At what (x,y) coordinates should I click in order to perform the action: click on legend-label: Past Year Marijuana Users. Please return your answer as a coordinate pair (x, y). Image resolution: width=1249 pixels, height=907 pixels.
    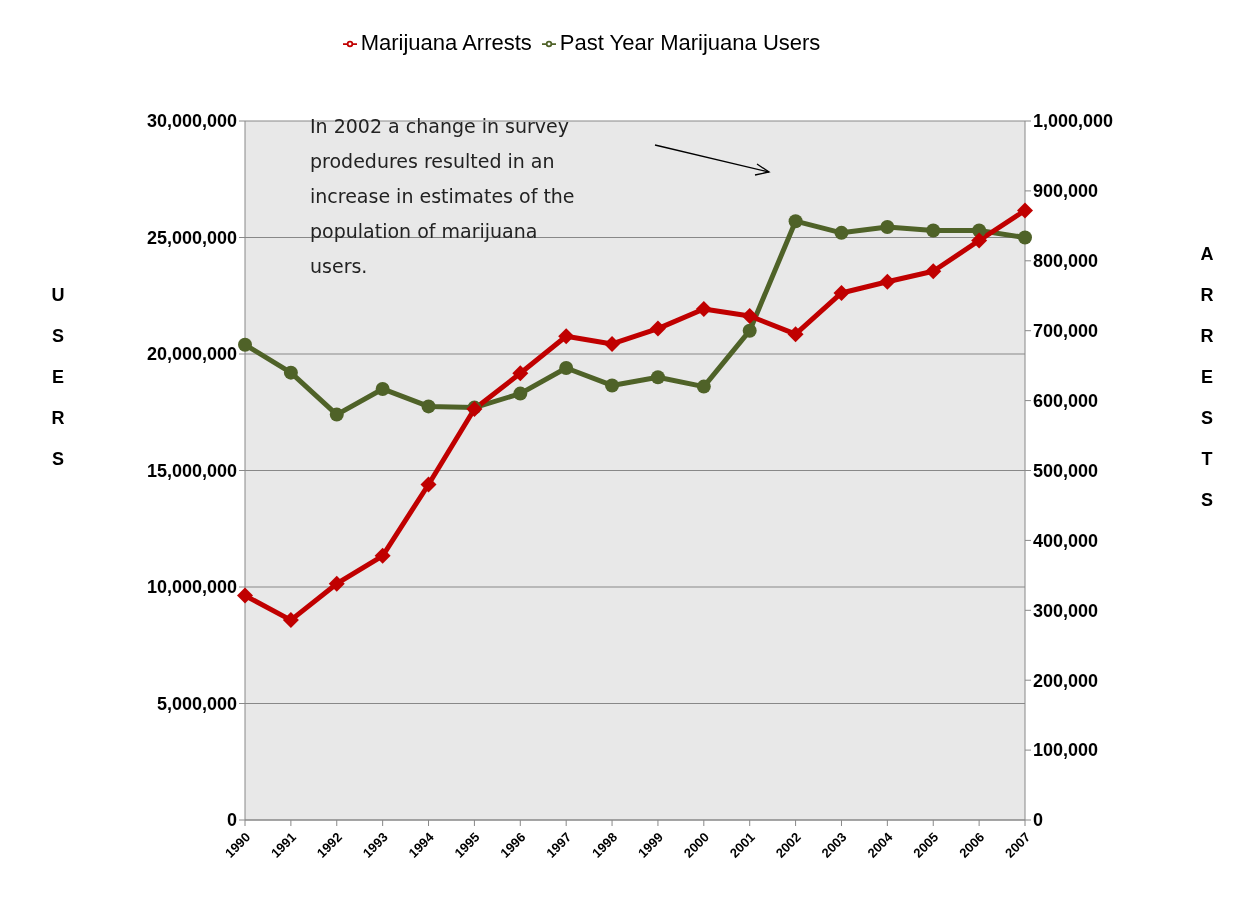
    Looking at the image, I should click on (690, 42).